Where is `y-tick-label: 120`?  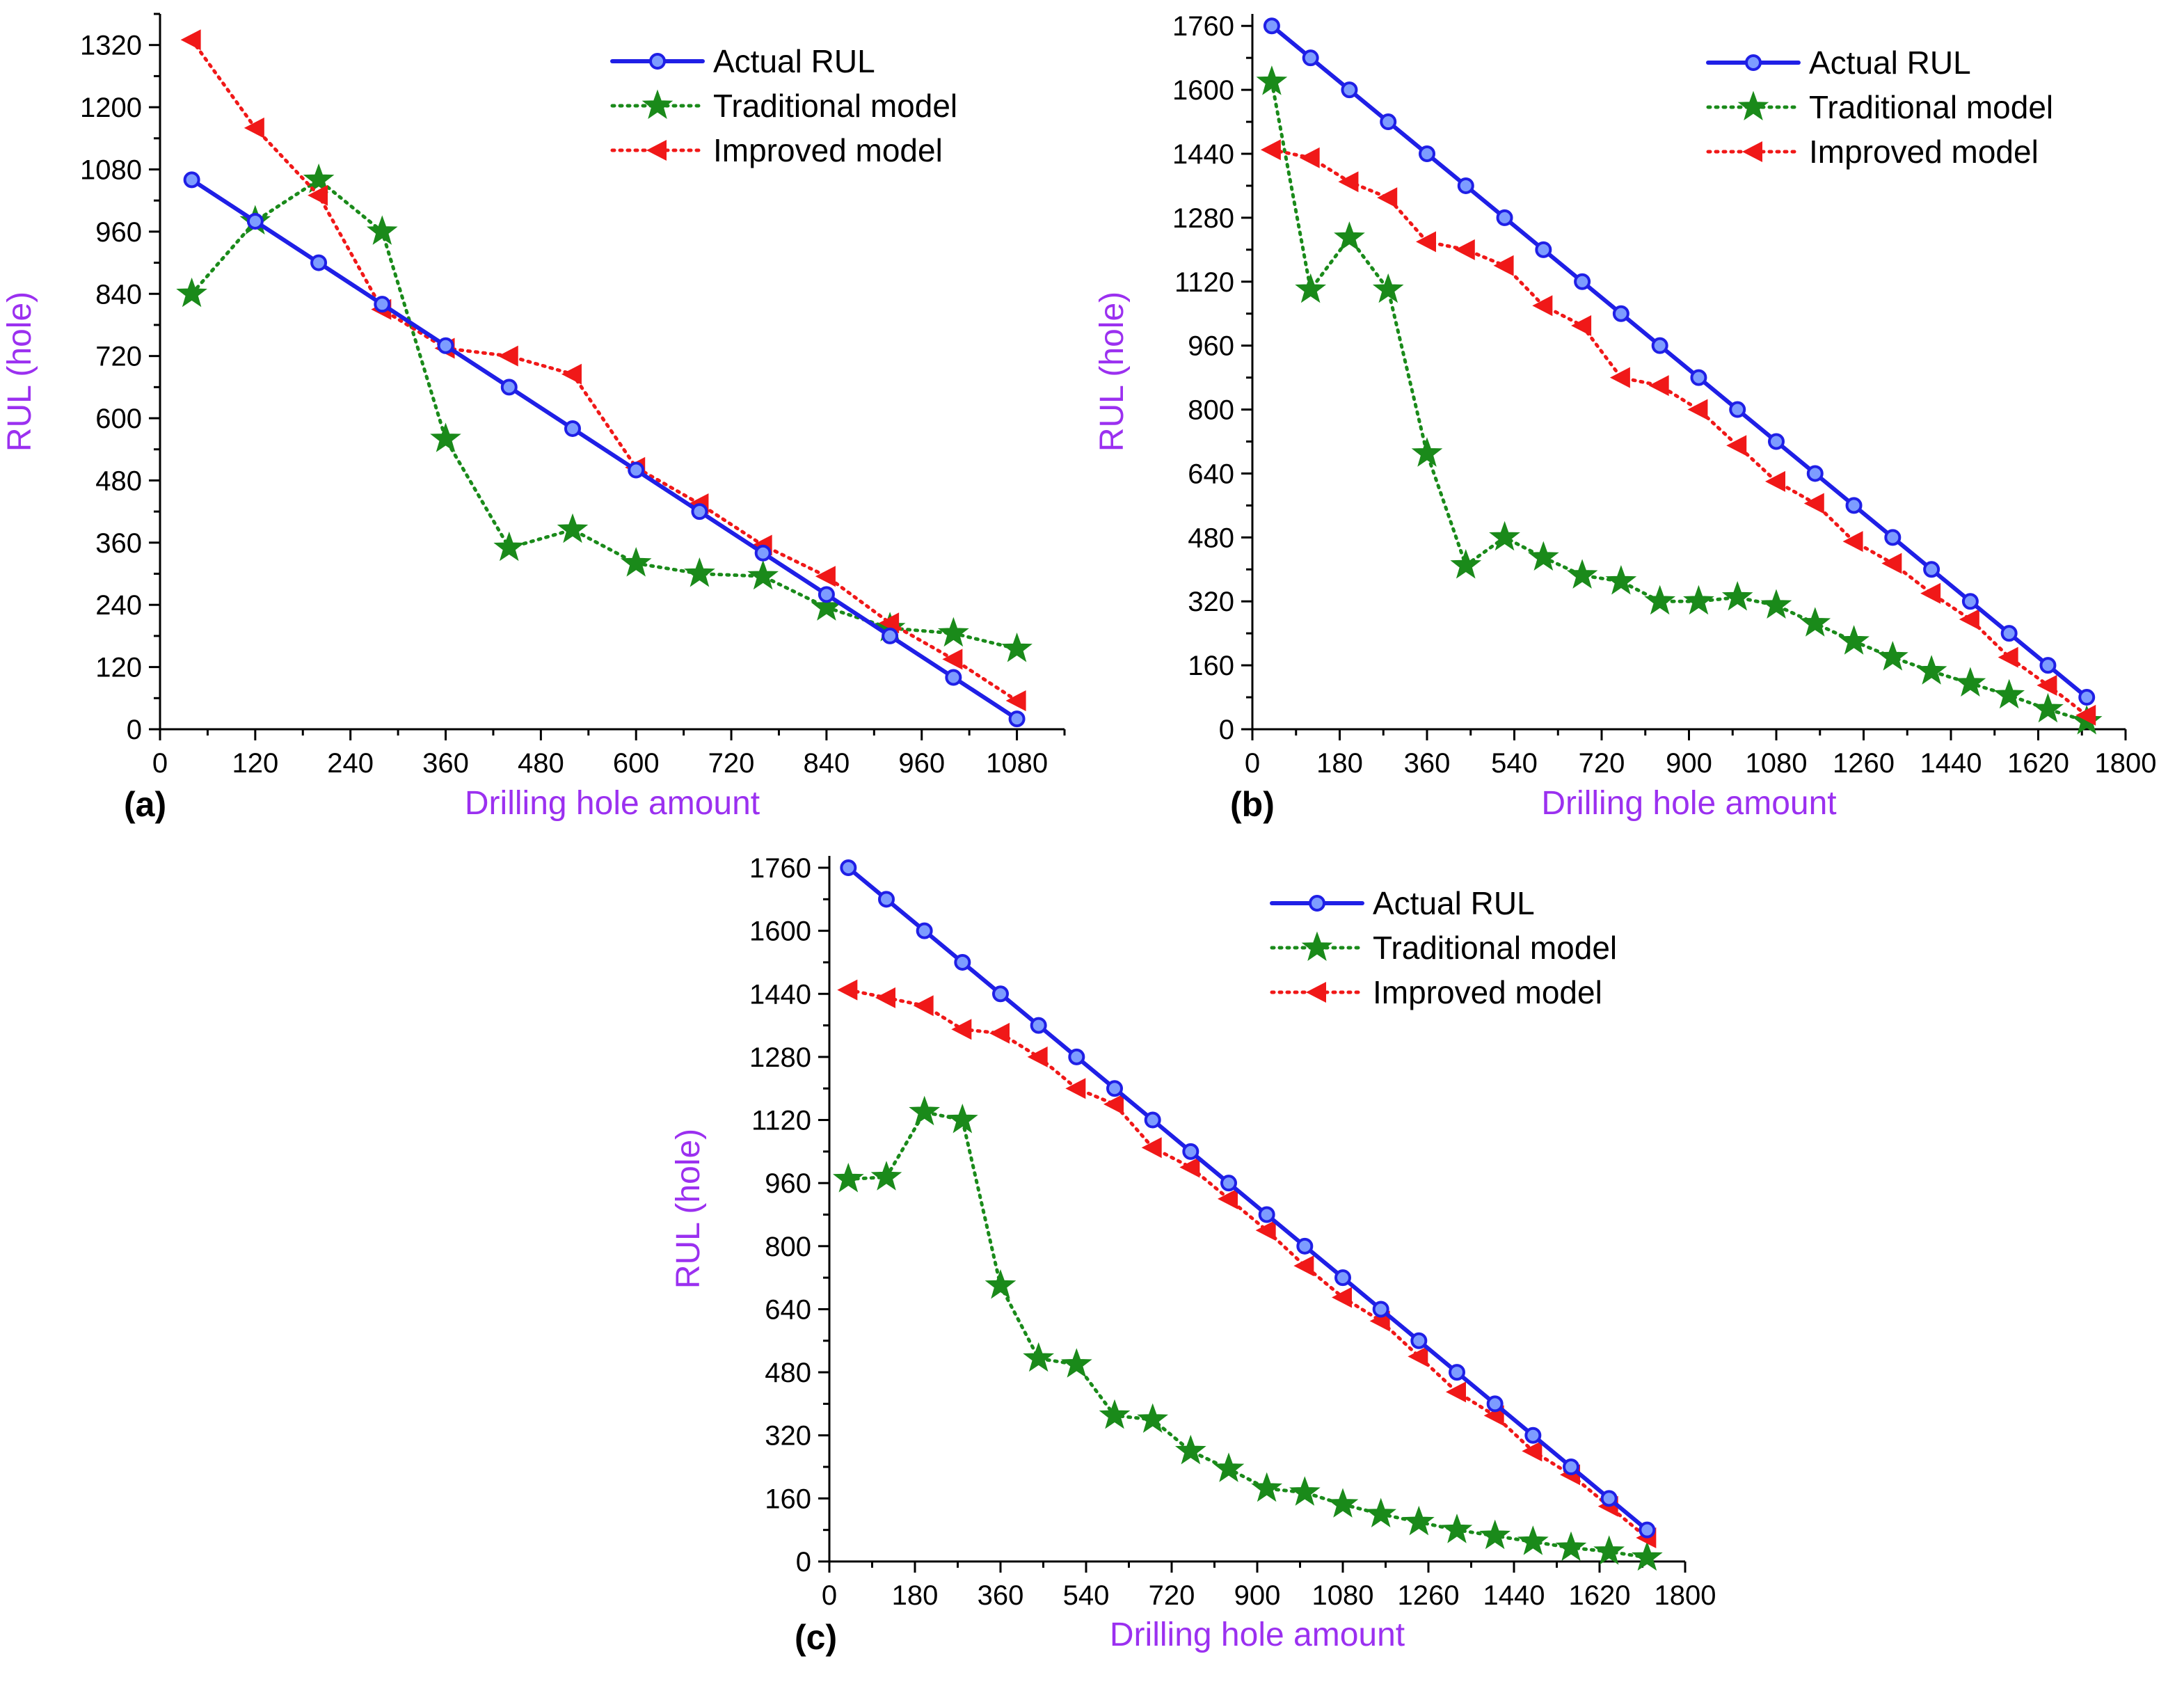 y-tick-label: 120 is located at coordinates (118, 668).